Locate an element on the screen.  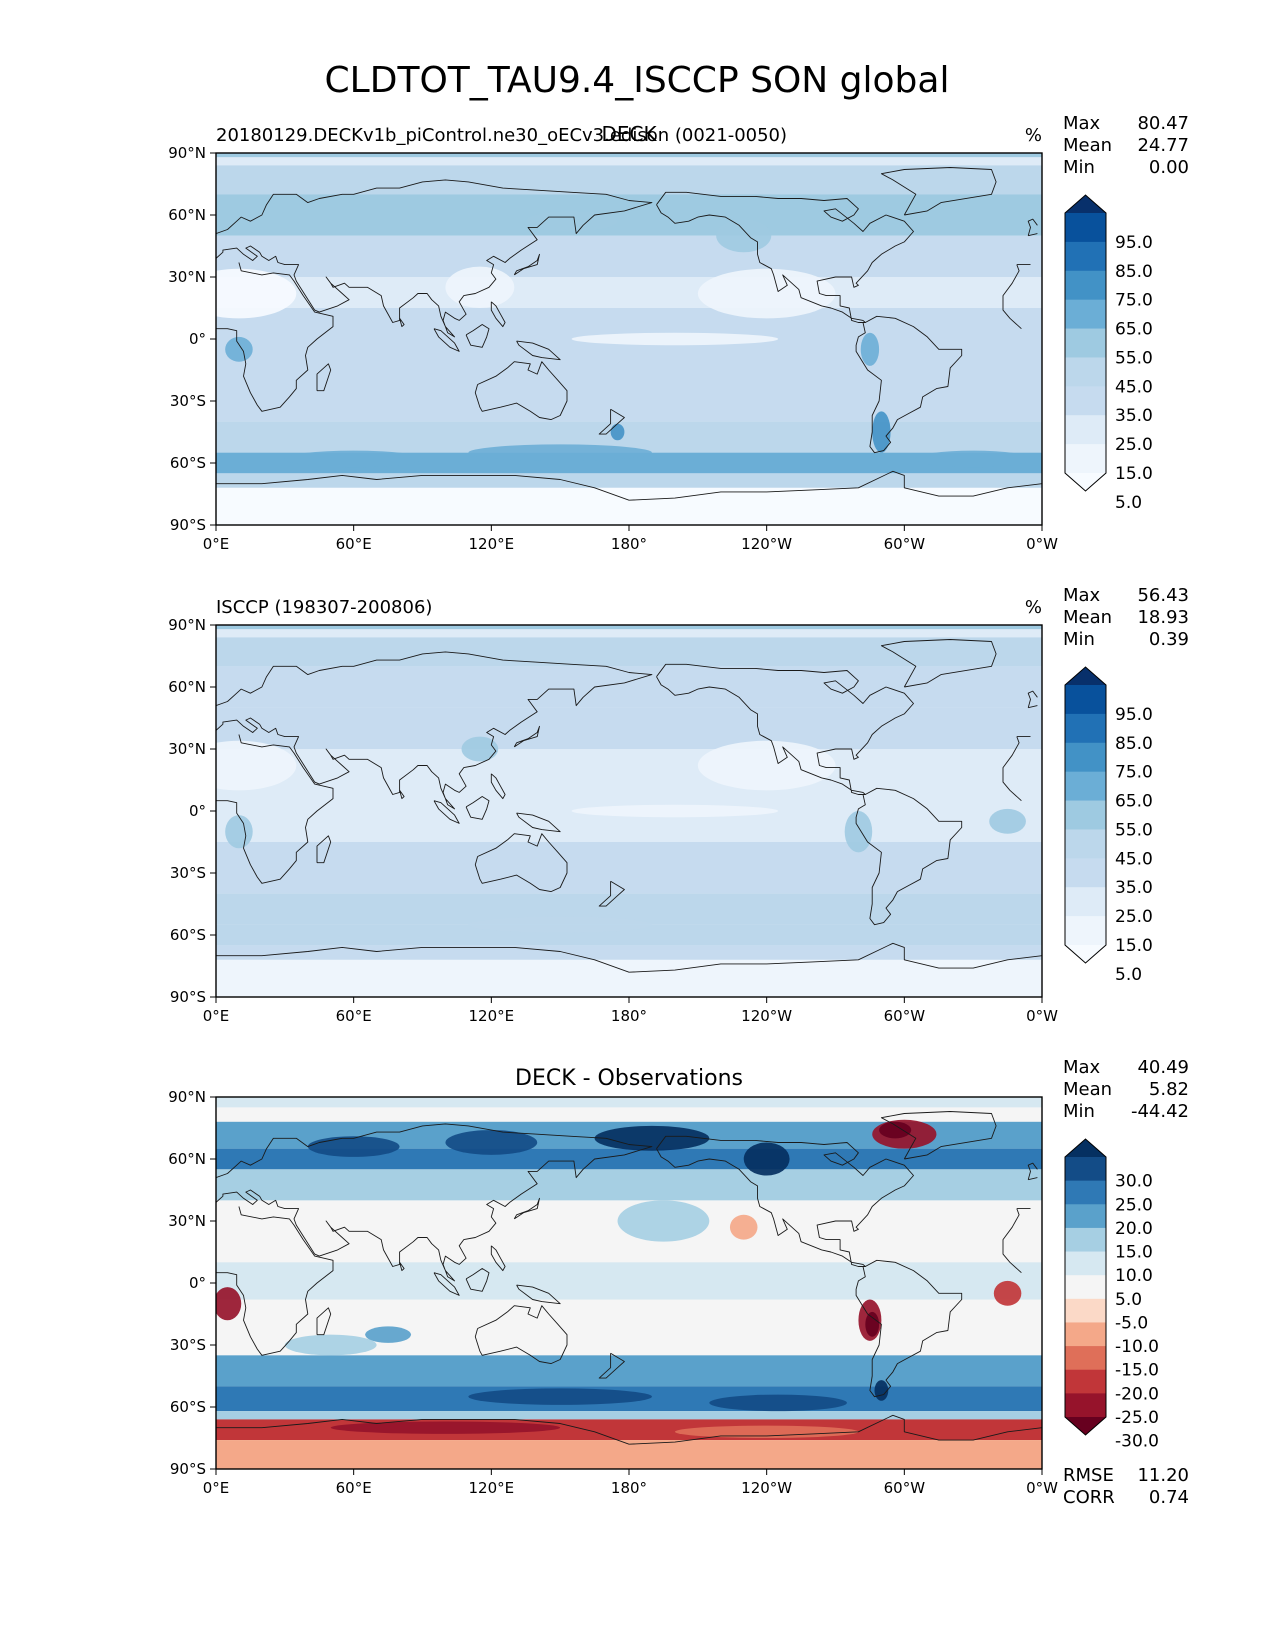
panel-center-label: DECK is located at coordinates (629, 134).